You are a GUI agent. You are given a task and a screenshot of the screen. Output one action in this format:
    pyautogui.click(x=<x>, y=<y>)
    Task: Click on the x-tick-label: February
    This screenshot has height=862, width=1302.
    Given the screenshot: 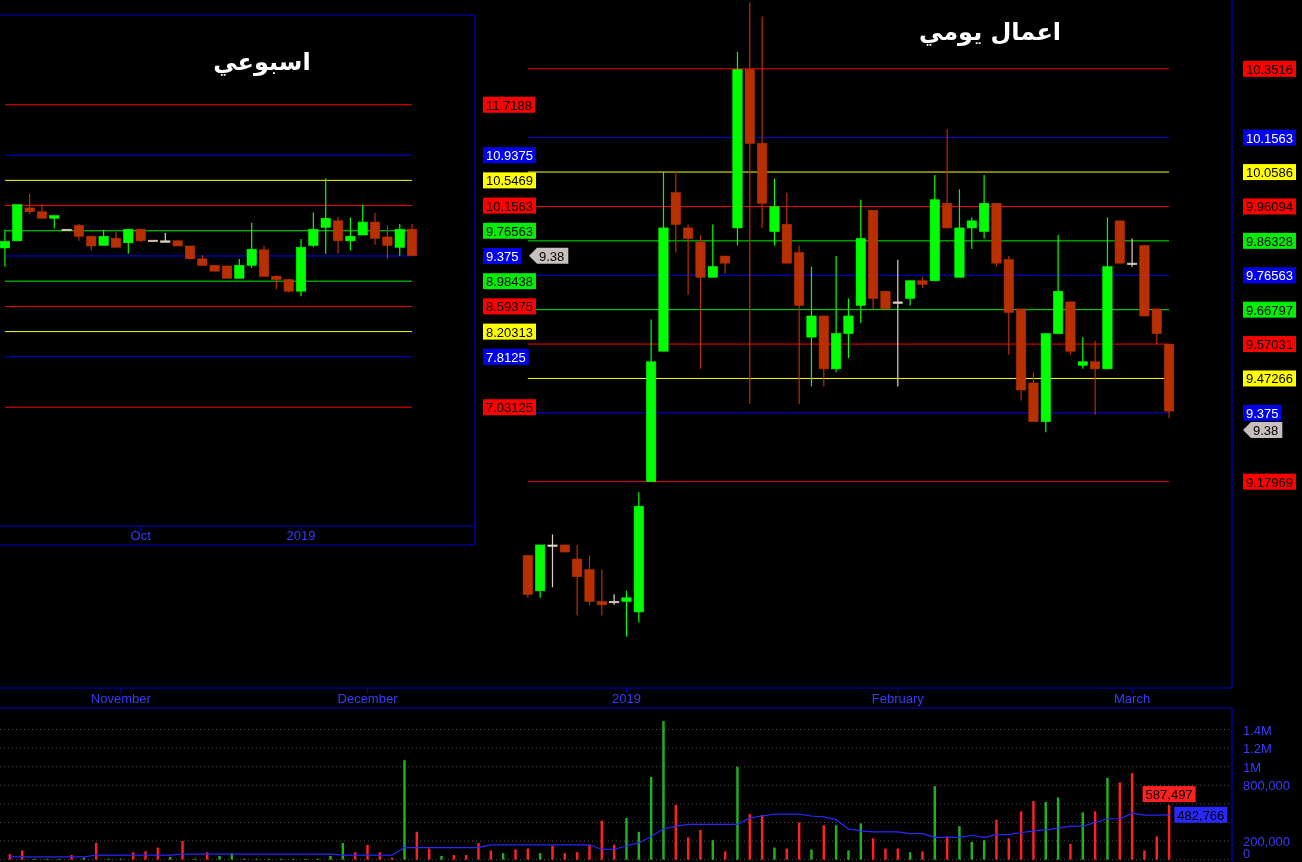 What is the action you would take?
    pyautogui.click(x=898, y=698)
    